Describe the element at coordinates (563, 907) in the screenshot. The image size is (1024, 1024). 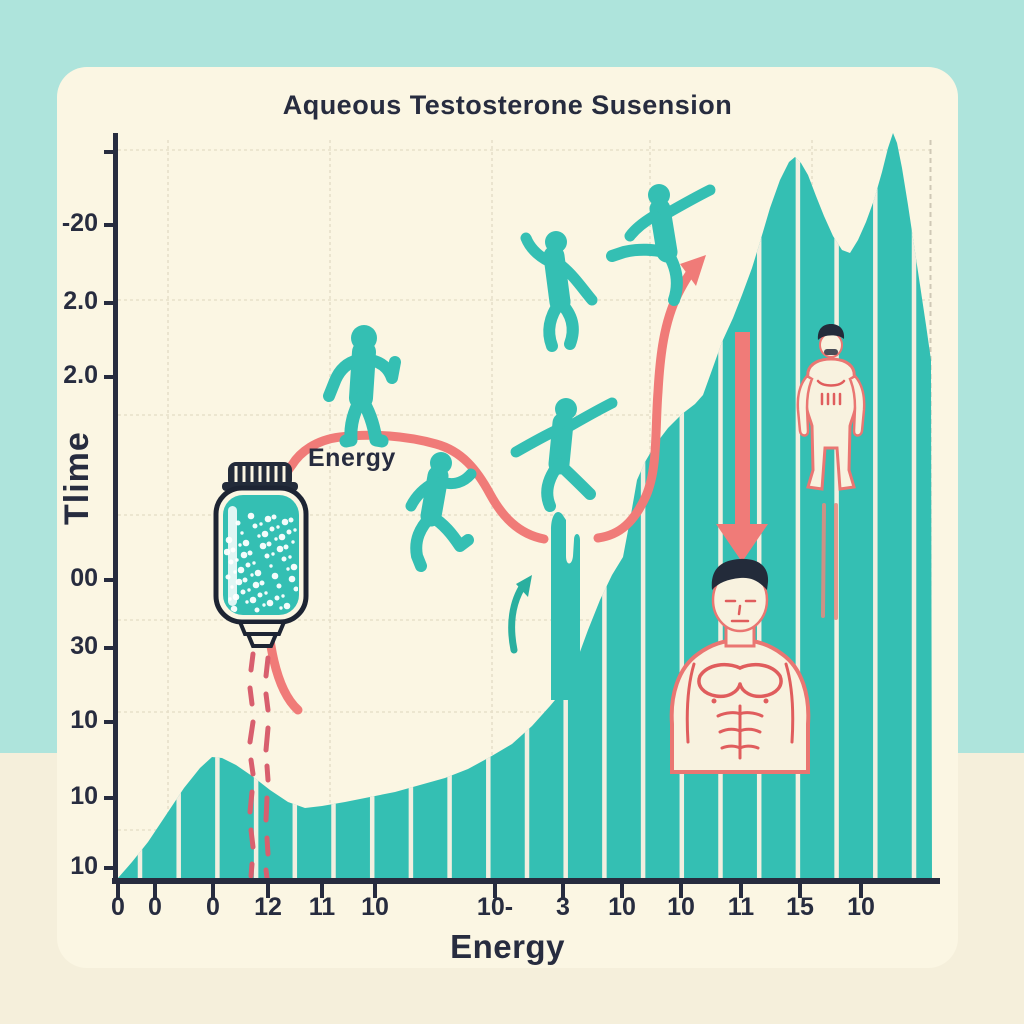
I see `x-tick-label: 3` at that location.